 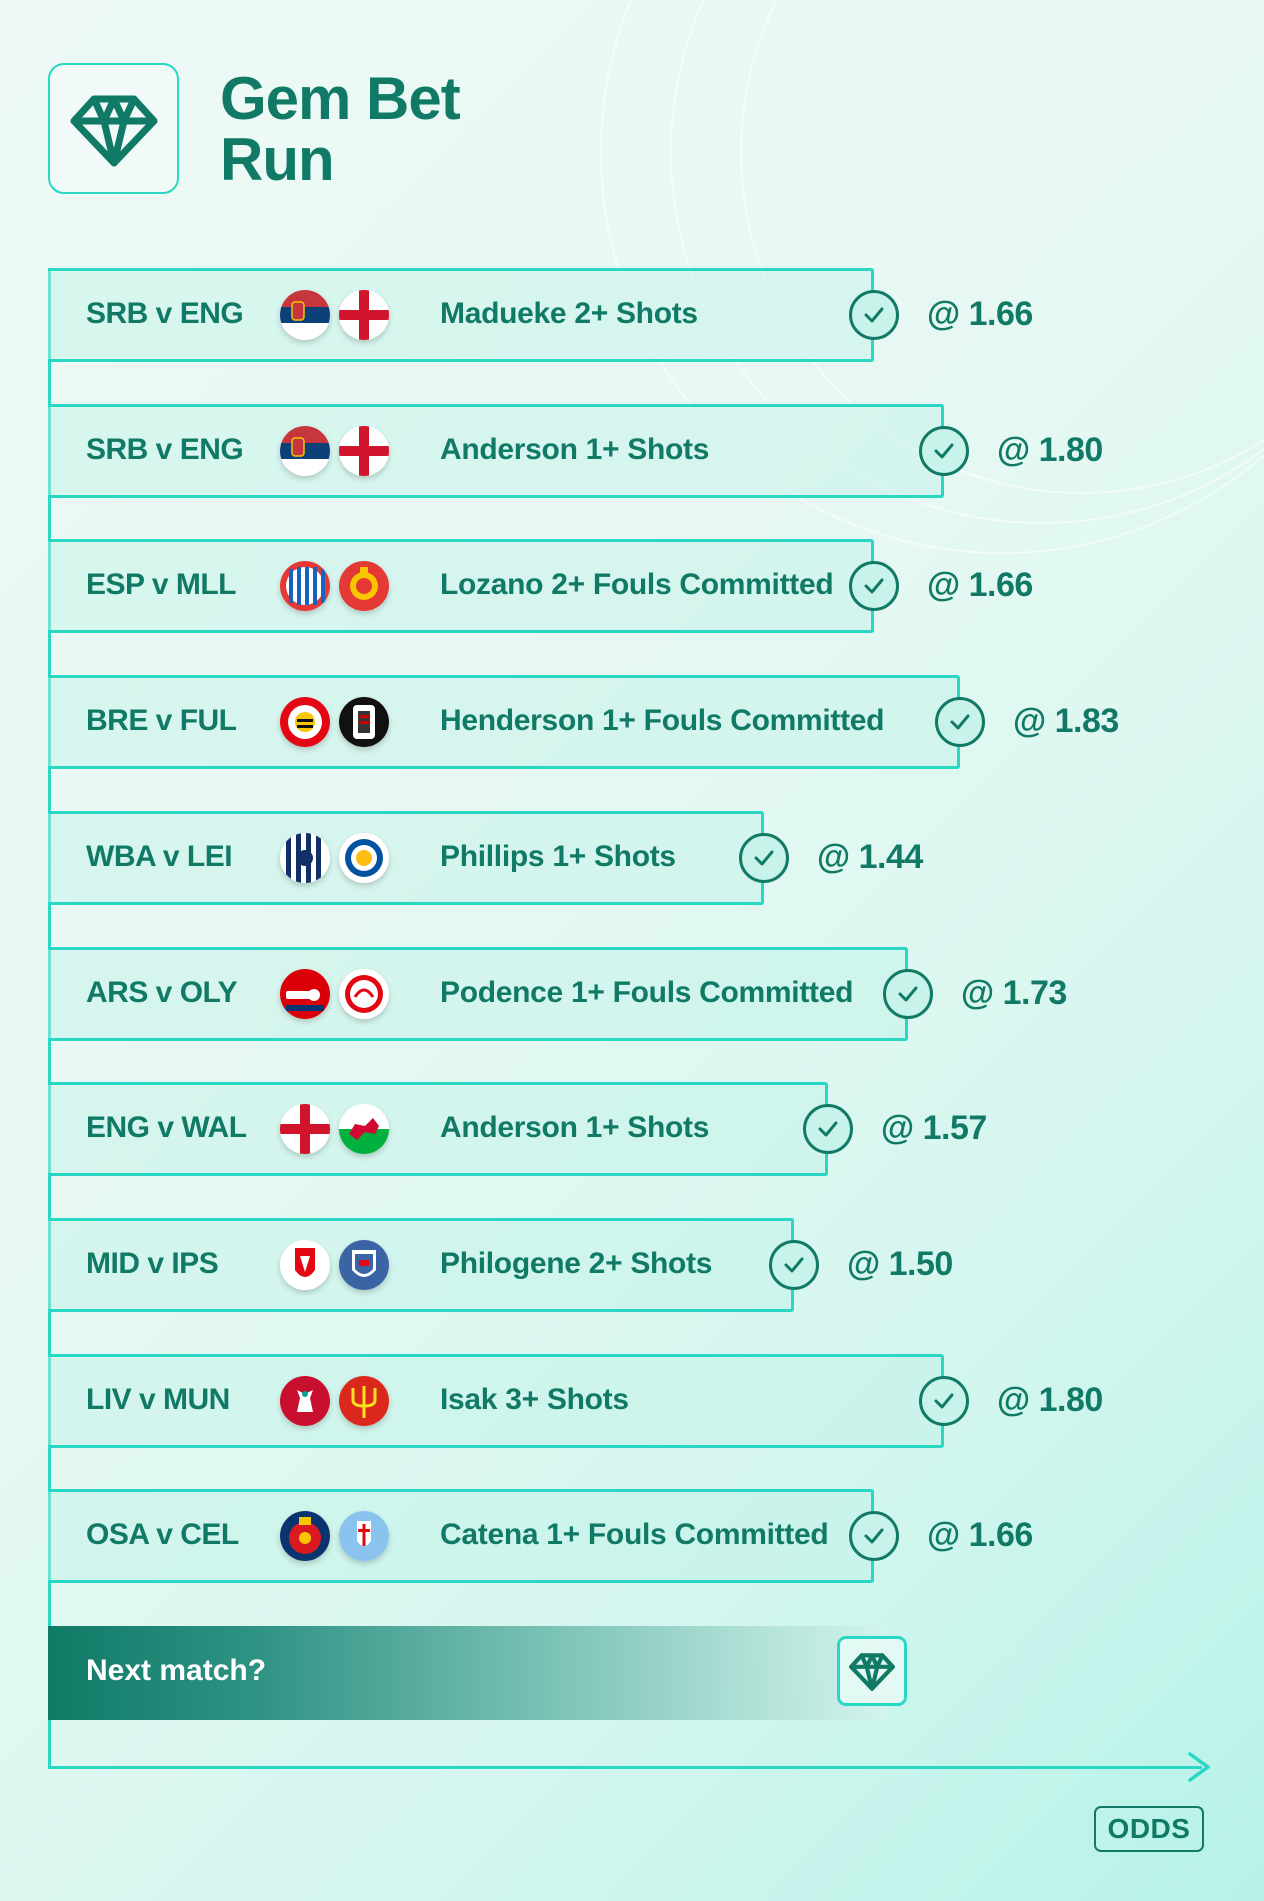 I want to click on match-label: ENG v WAL, so click(x=166, y=1127).